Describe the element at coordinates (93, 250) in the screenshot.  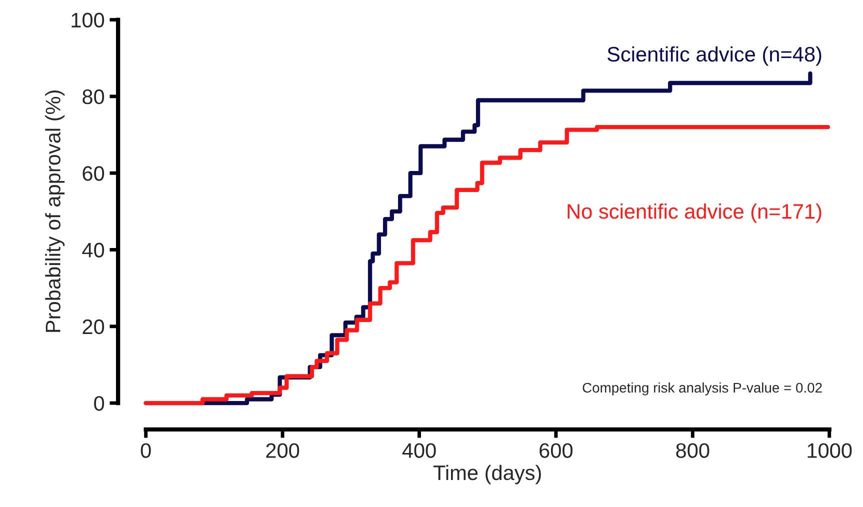
I see `y-tick-label: 40` at that location.